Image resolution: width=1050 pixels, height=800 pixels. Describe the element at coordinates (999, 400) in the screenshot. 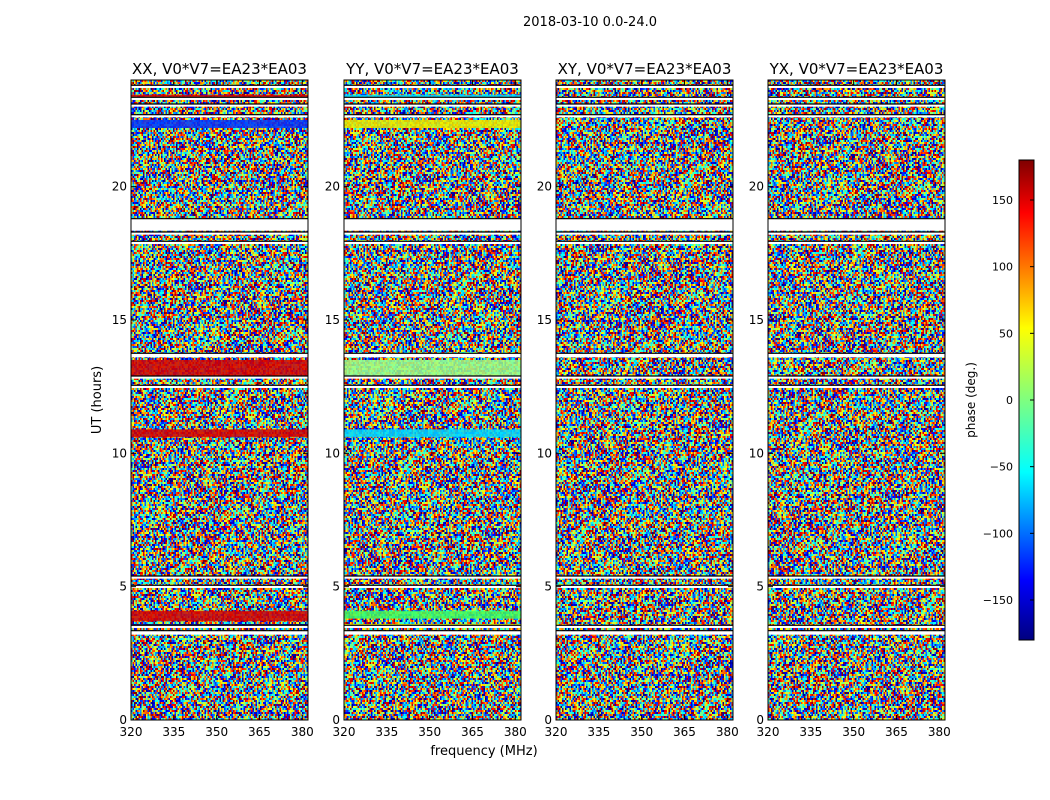

I see `colorbar: phase (deg.) −150 −100 −50 0 50 100 150` at that location.